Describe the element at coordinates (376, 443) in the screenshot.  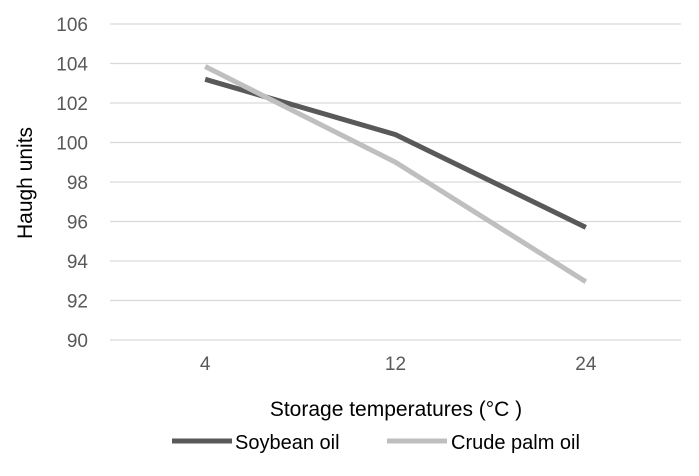
I see `legend: Soybean oil Crude palm oil` at that location.